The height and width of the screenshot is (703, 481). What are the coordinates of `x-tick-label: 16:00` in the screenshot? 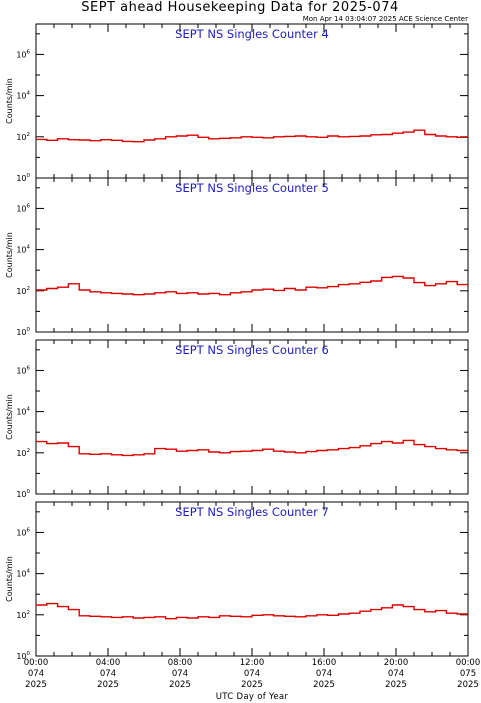 It's located at (324, 663).